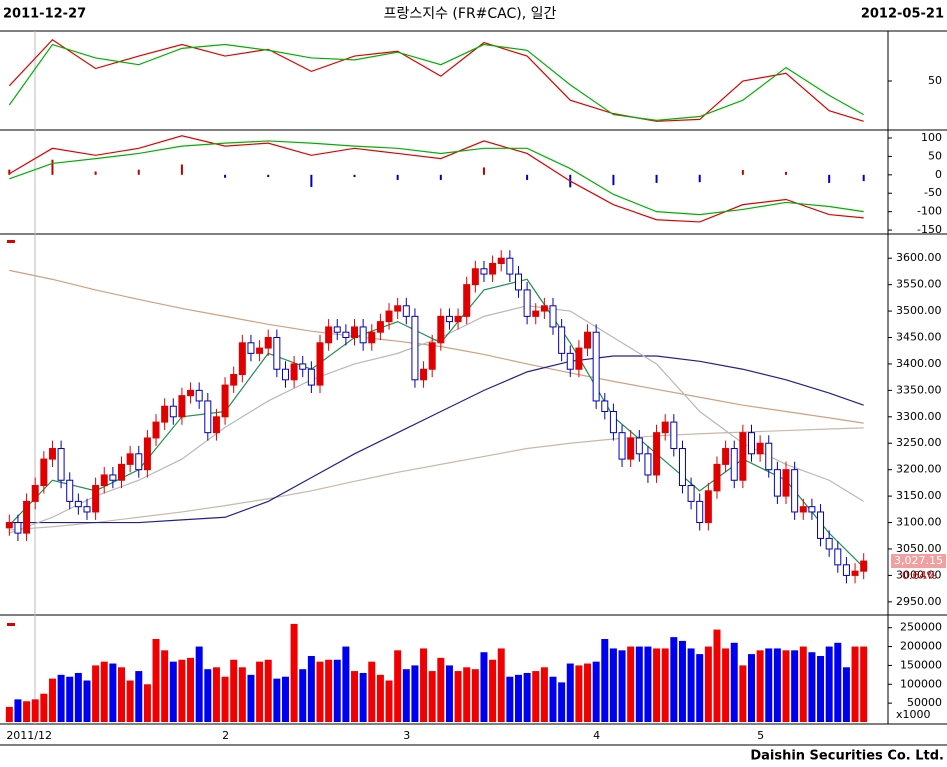 This screenshot has height=767, width=947. I want to click on last-price-box, so click(918, 561).